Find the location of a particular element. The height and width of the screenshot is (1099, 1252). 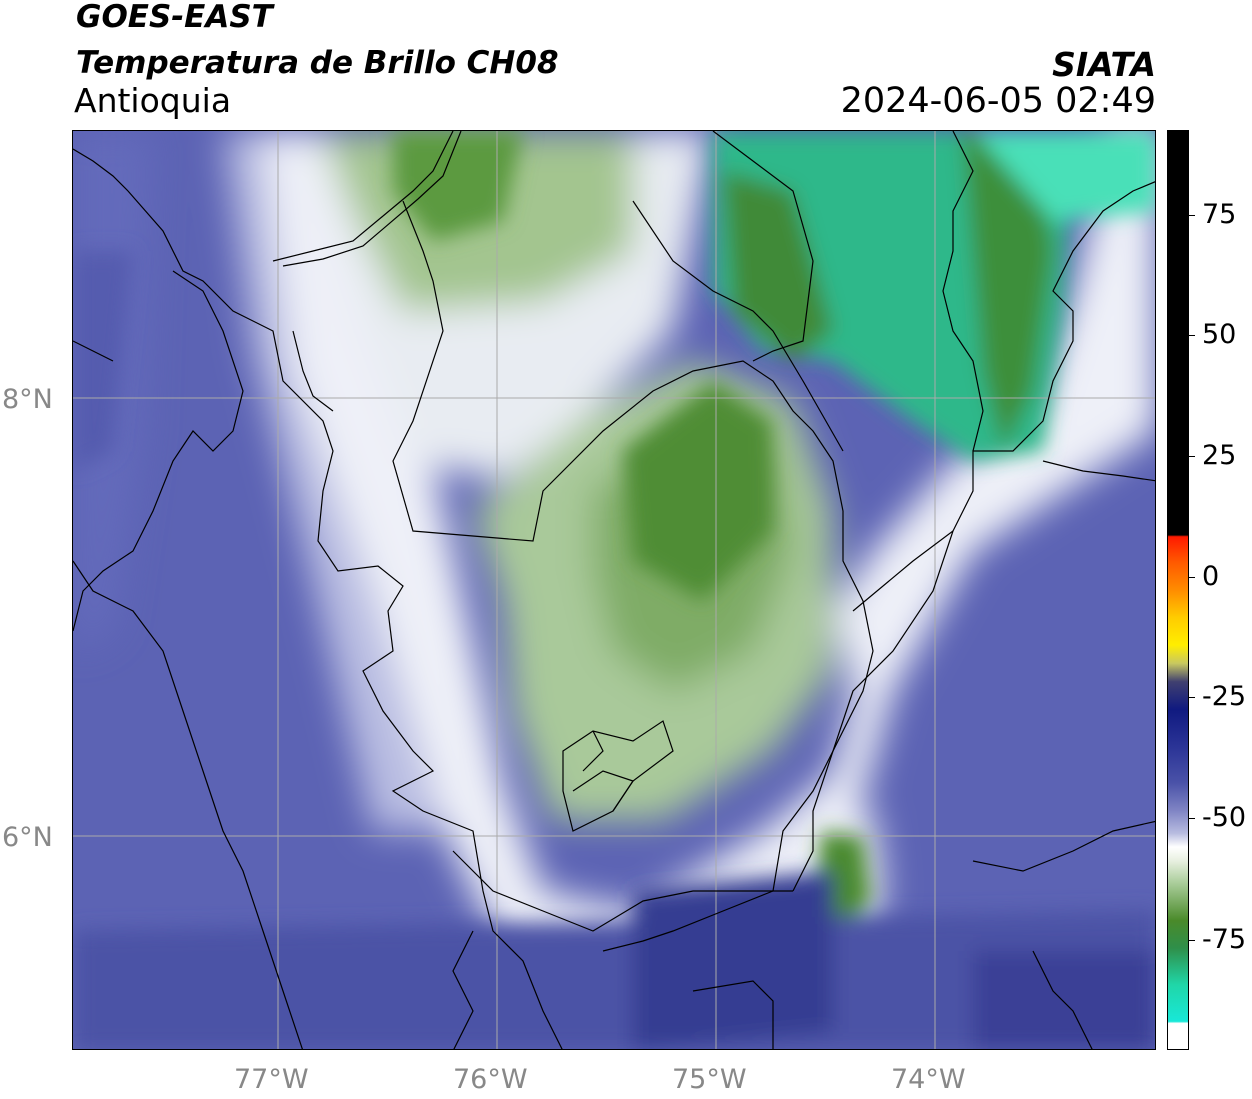

lon-tick-75w: 75°W is located at coordinates (709, 1079).